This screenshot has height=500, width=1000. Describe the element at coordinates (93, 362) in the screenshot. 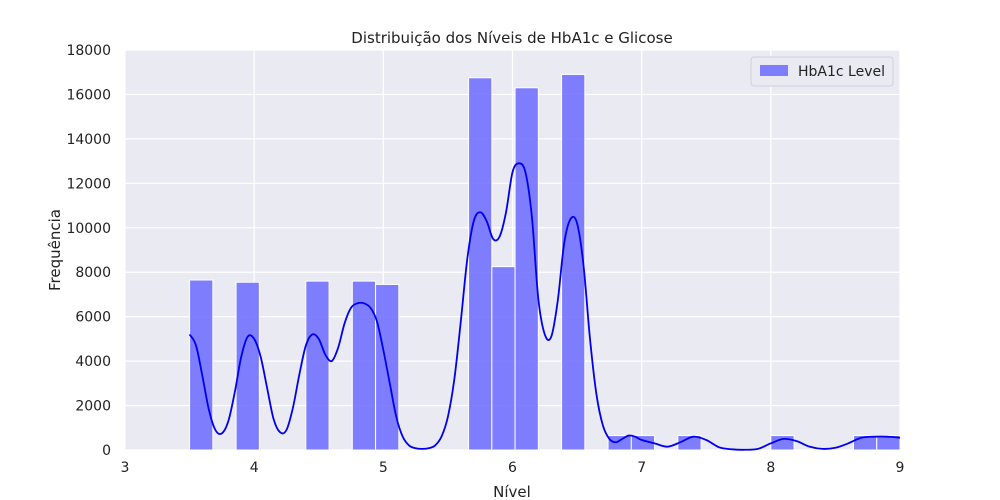

I see `y-tick-label: 4000` at that location.